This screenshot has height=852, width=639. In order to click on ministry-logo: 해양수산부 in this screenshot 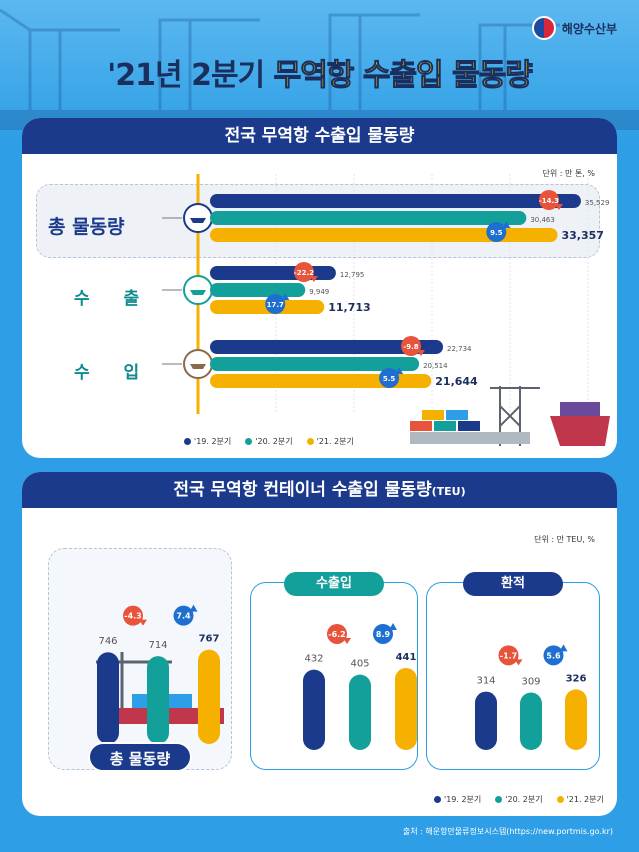, I will do `click(574, 28)`.